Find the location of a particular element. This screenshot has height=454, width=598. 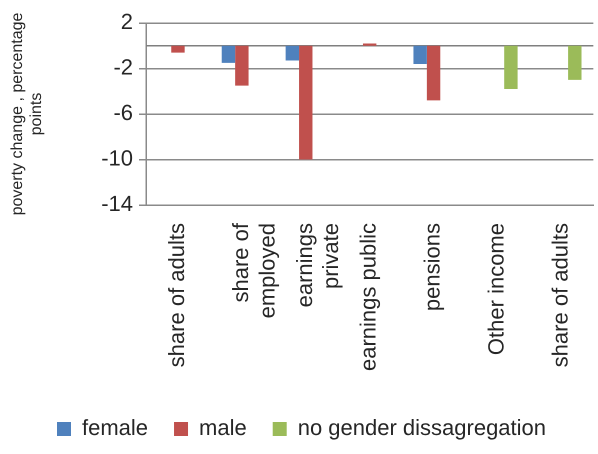

legend-label: no gender dissagregation is located at coordinates (422, 427).